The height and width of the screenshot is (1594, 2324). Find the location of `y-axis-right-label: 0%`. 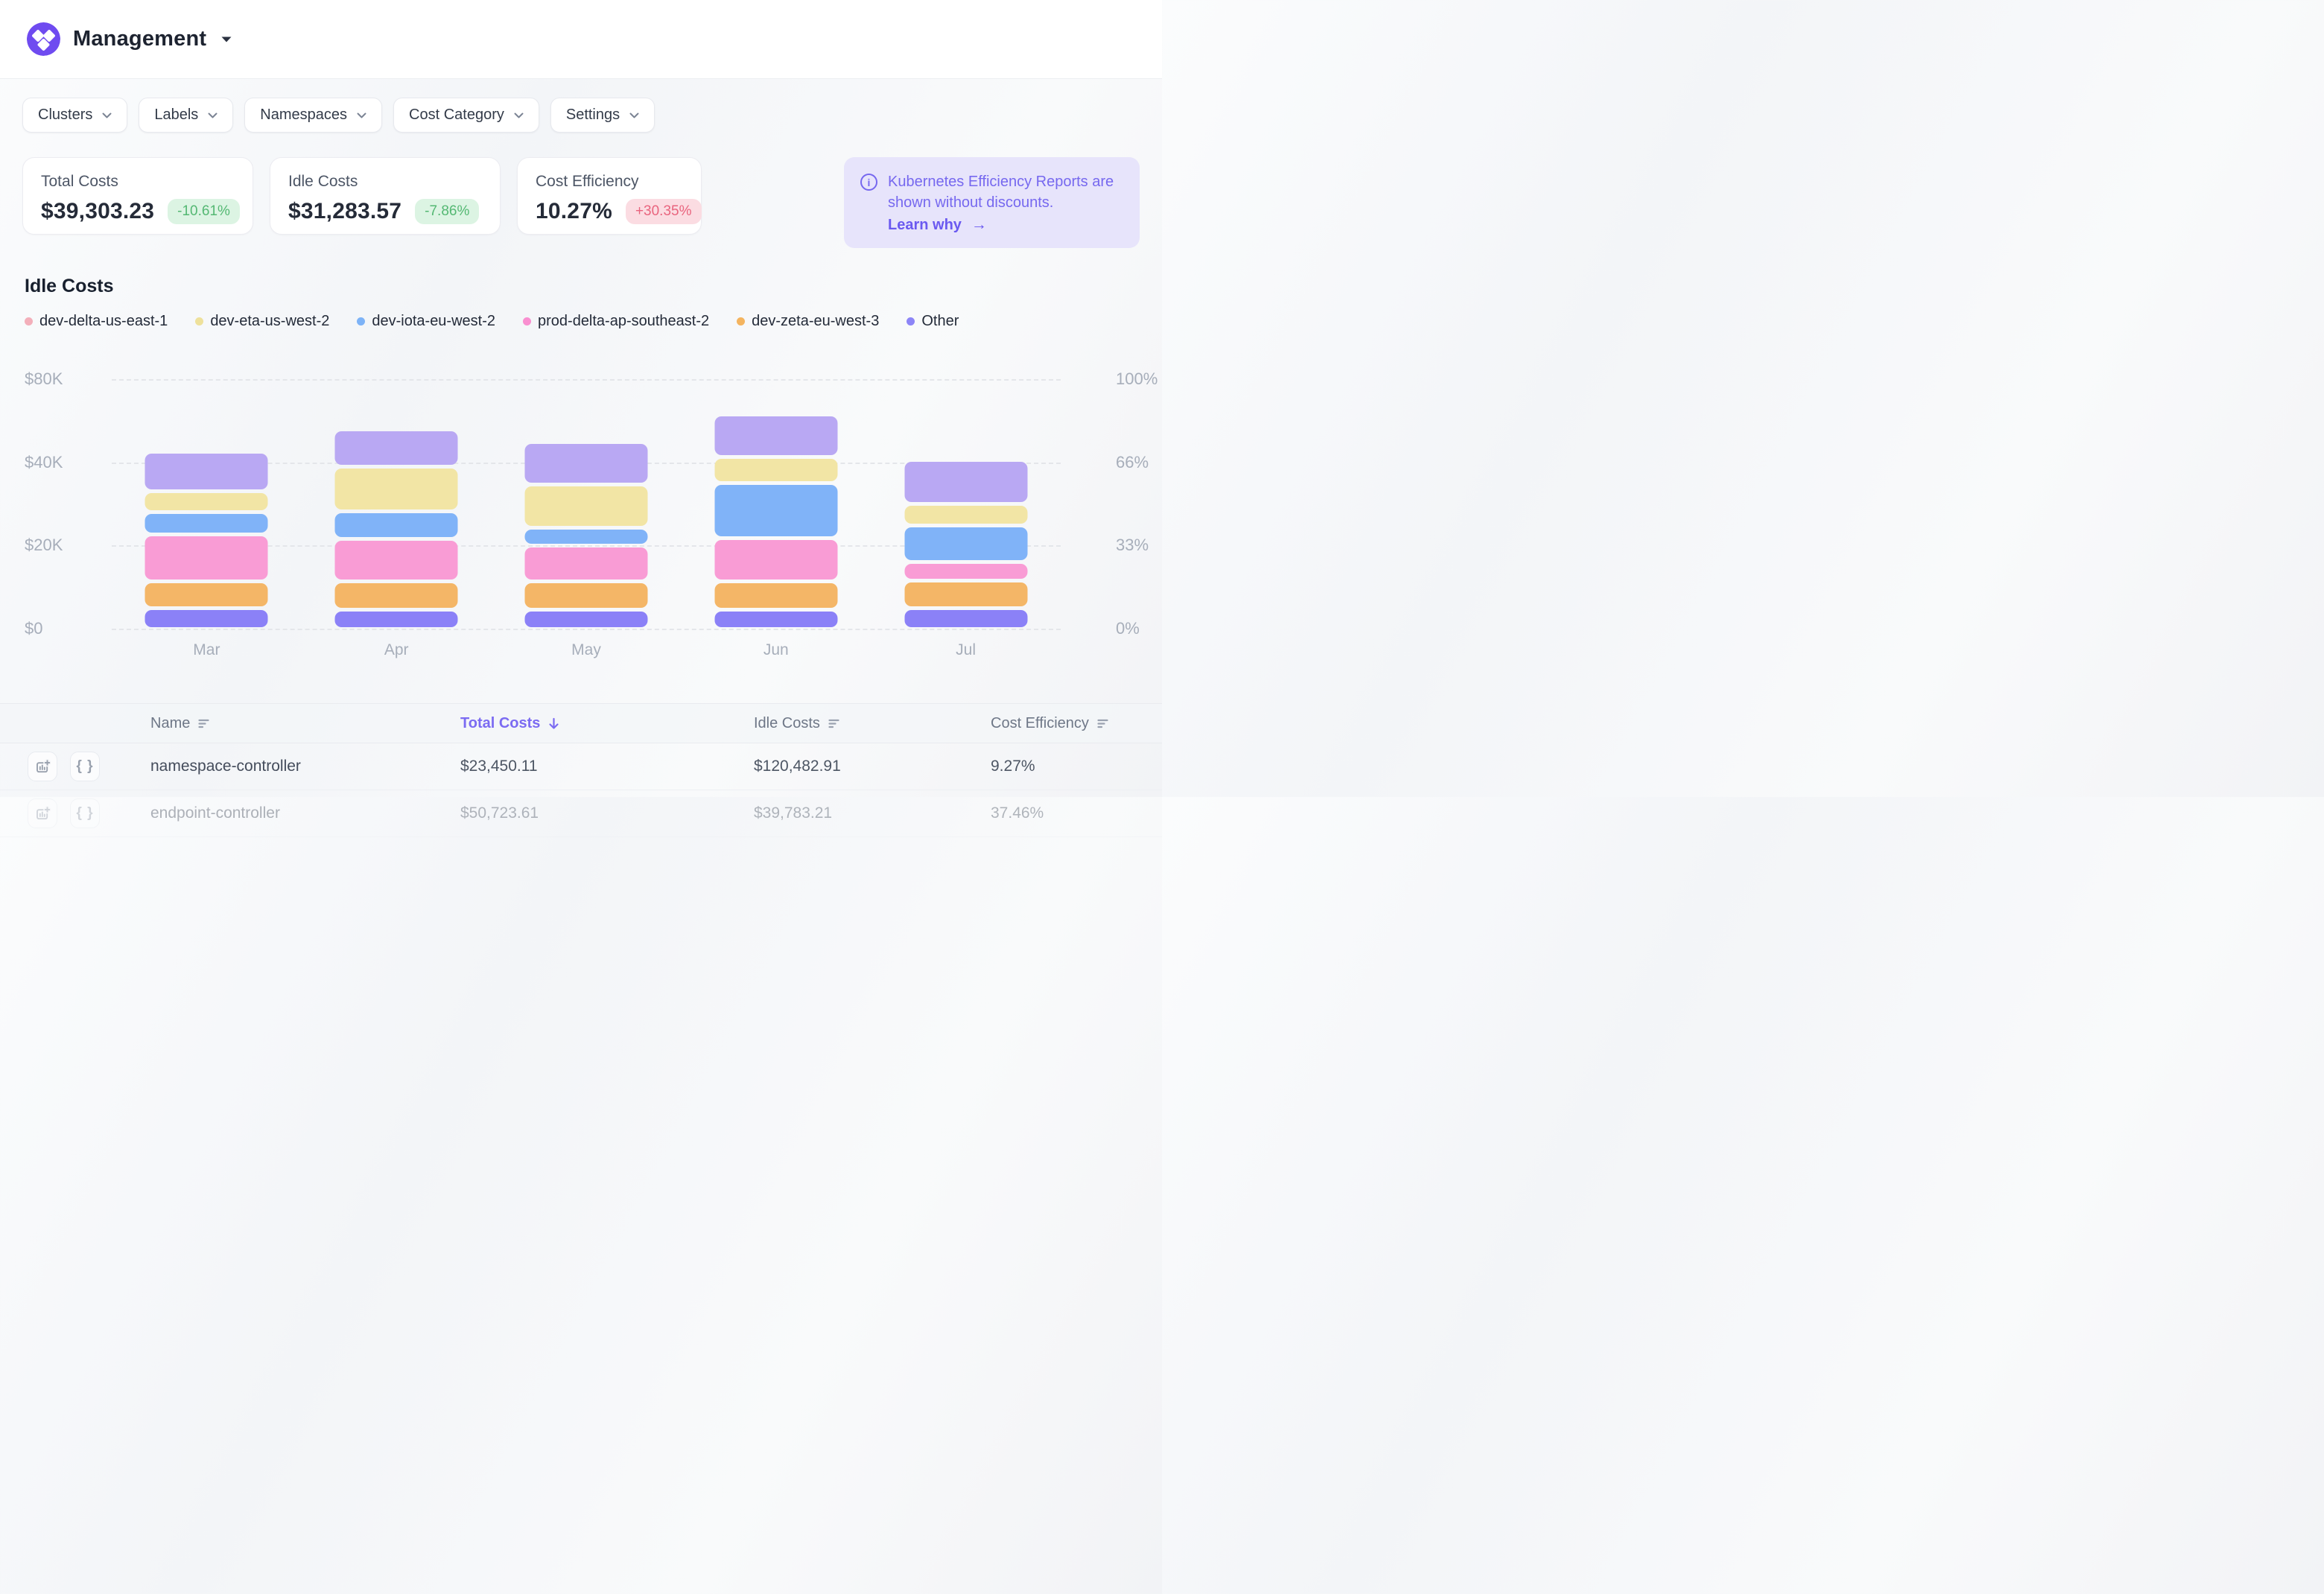

y-axis-right-label: 0% is located at coordinates (1128, 629).